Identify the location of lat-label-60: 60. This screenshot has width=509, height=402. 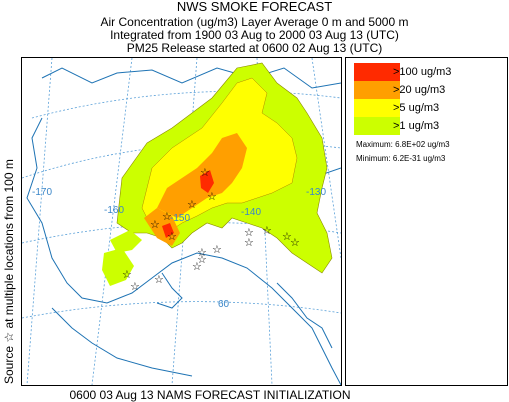
(224, 304).